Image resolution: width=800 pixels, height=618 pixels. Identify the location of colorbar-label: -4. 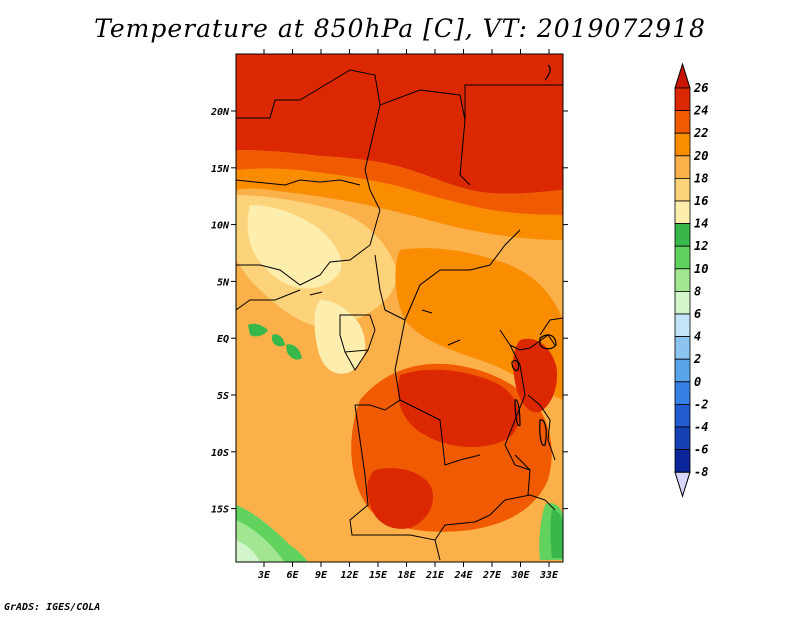
(701, 427).